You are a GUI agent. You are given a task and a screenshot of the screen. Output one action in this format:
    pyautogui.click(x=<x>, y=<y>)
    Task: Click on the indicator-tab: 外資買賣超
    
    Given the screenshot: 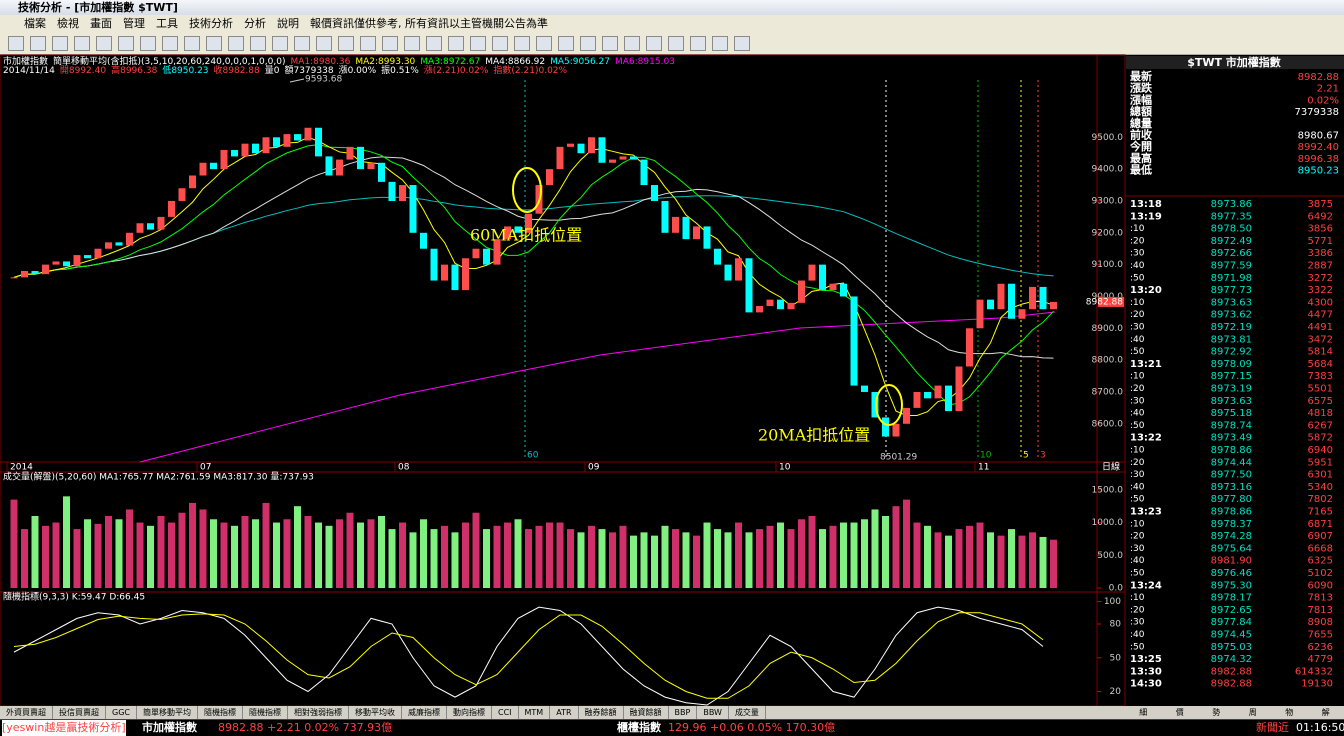 What is the action you would take?
    pyautogui.click(x=26, y=712)
    